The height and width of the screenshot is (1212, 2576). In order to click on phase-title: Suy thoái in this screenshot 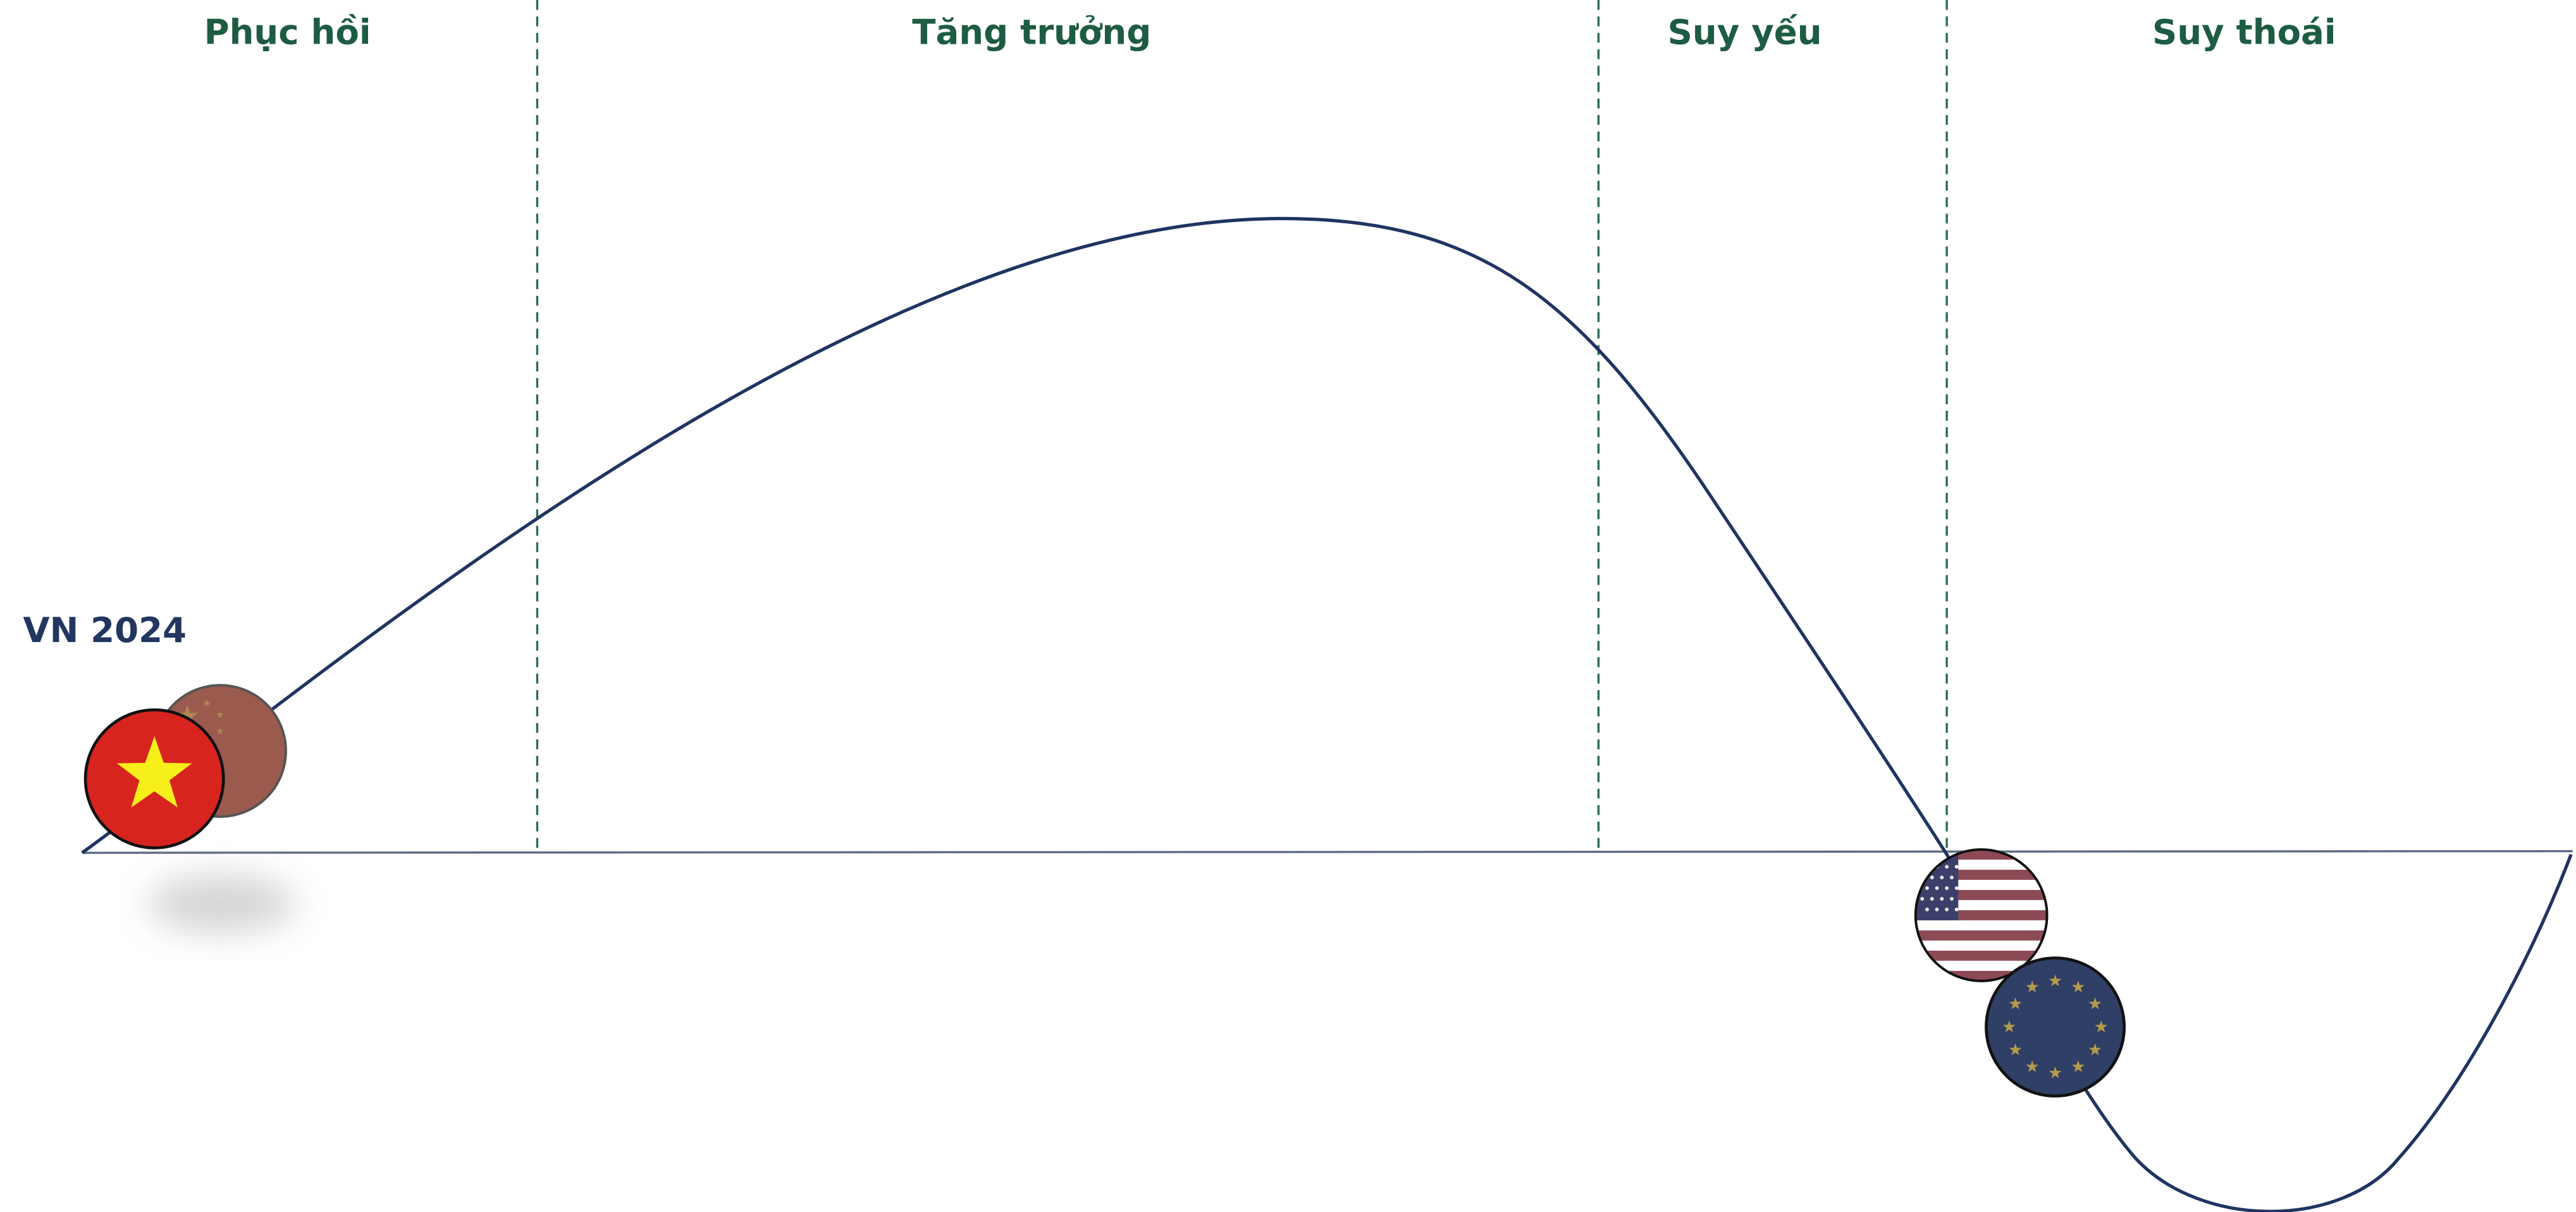, I will do `click(2244, 32)`.